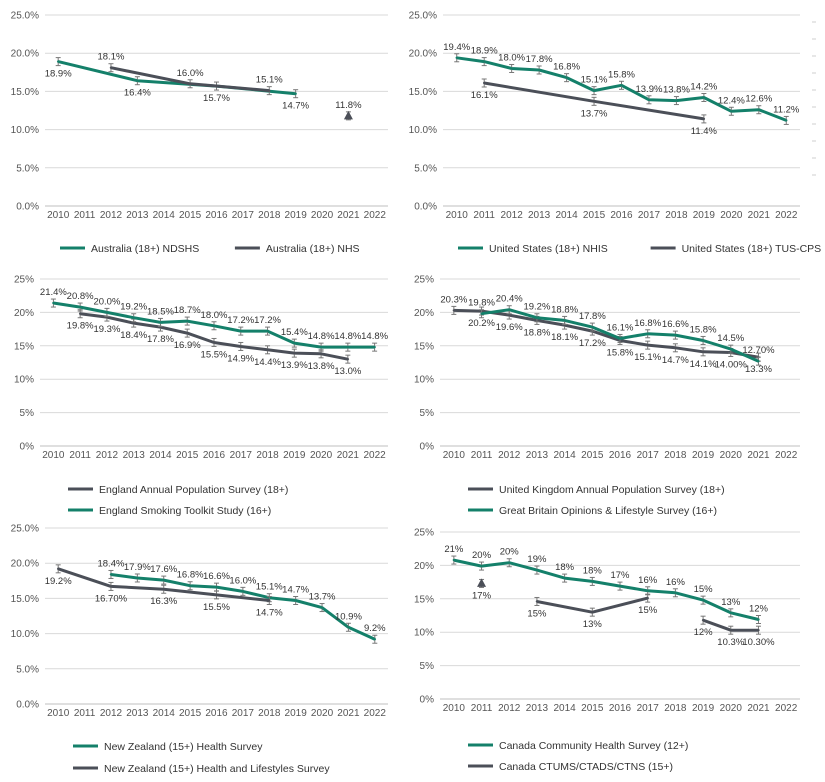  I want to click on y-tick-label: 0.0%, so click(425, 207).